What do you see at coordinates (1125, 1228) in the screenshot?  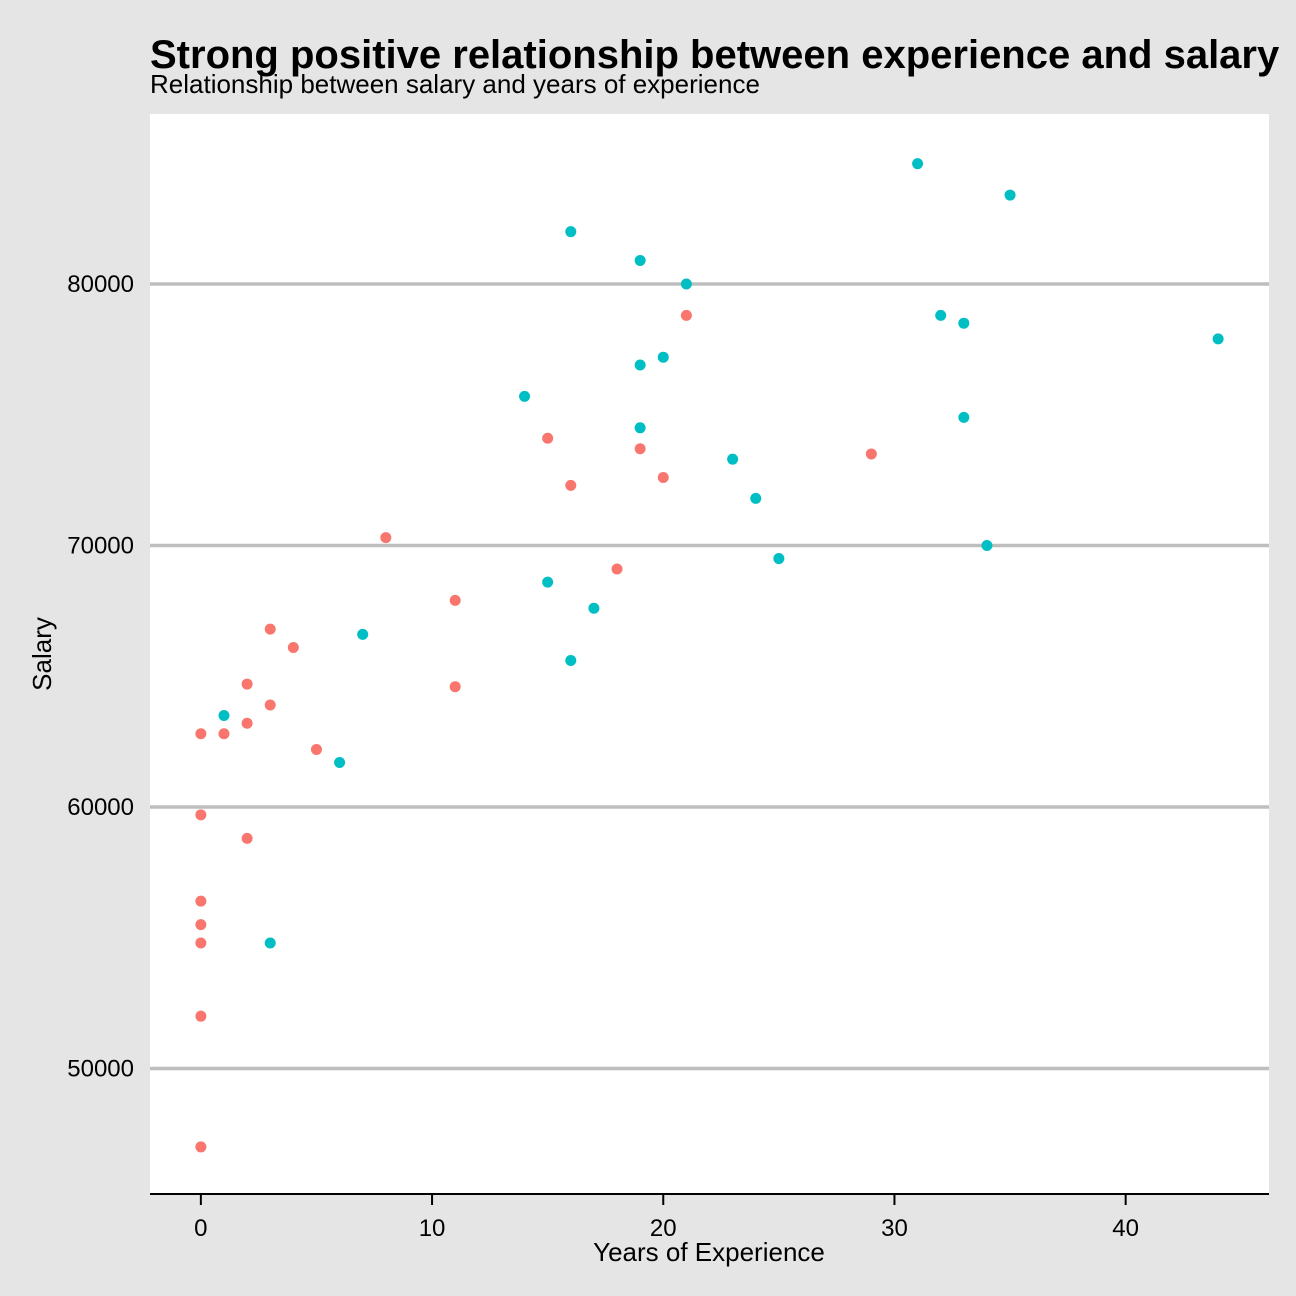 I see `x-tick-label: 40` at bounding box center [1125, 1228].